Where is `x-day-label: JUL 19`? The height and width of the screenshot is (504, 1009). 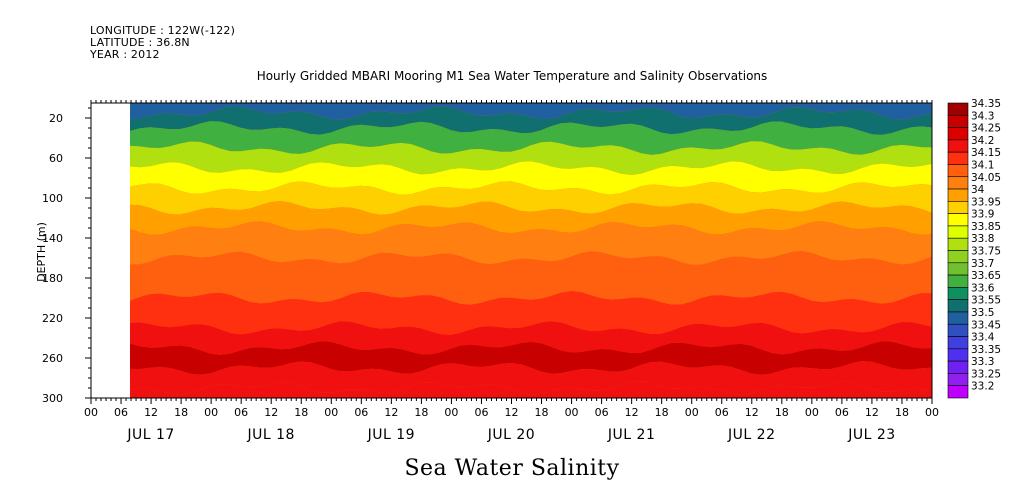 x-day-label: JUL 19 is located at coordinates (391, 435).